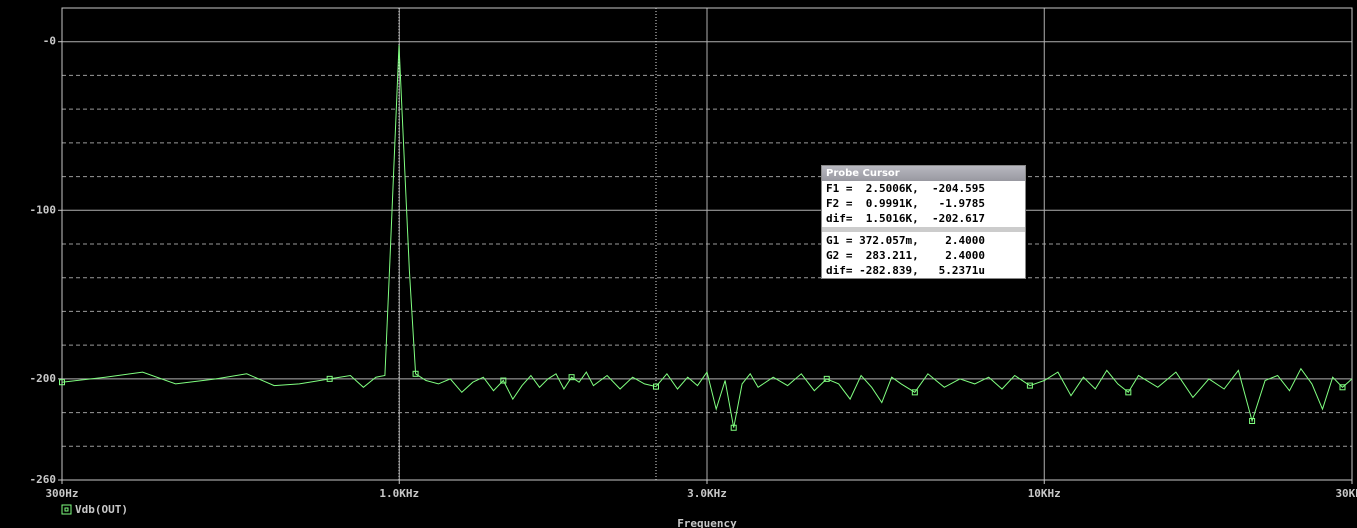 This screenshot has width=1357, height=528. What do you see at coordinates (101, 509) in the screenshot?
I see `legend-label: Vdb(OUT)` at bounding box center [101, 509].